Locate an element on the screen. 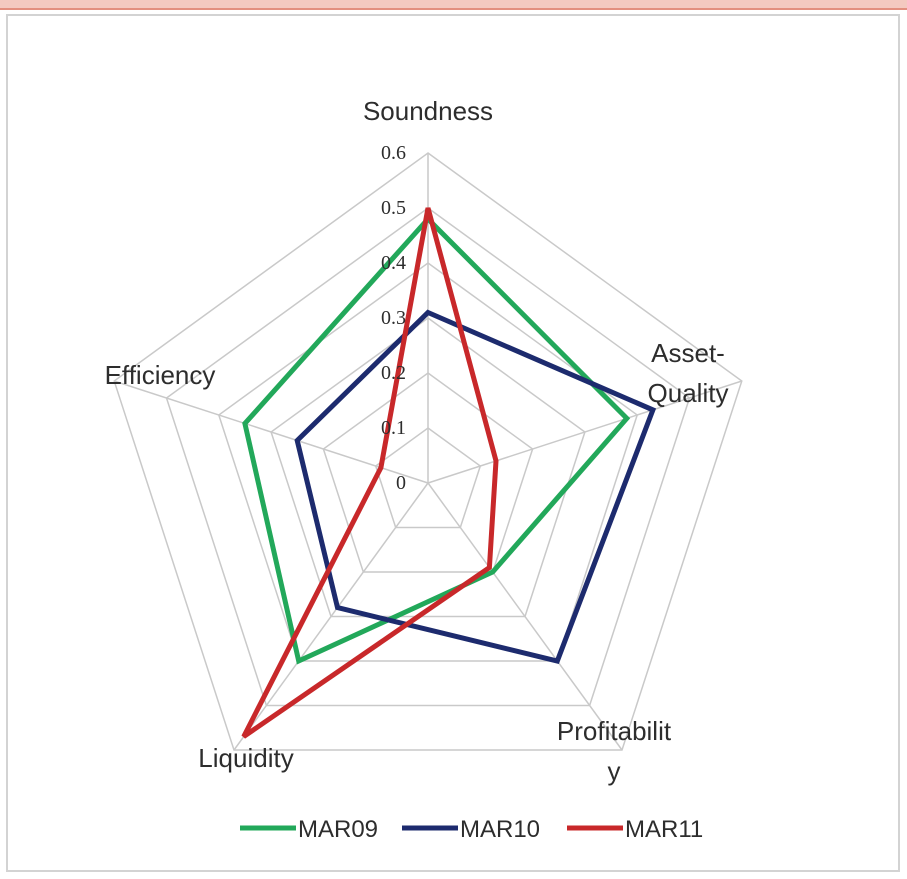 Image resolution: width=907 pixels, height=879 pixels. legend-label-mar09: MAR09 is located at coordinates (338, 829).